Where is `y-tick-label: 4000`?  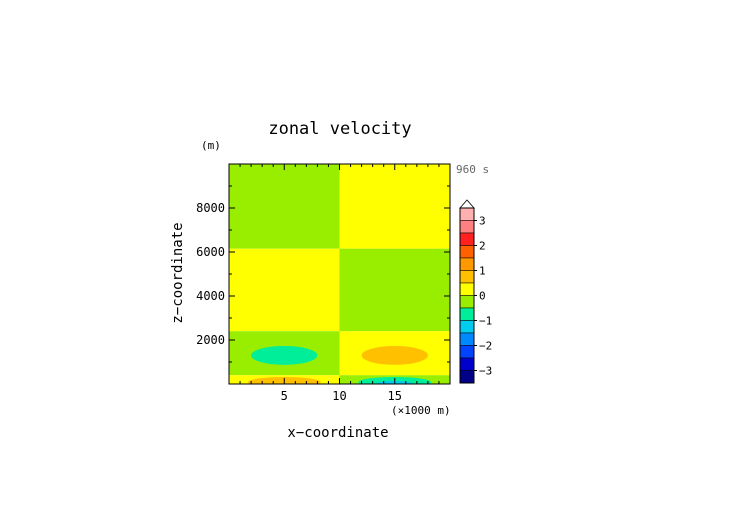 y-tick-label: 4000 is located at coordinates (210, 296).